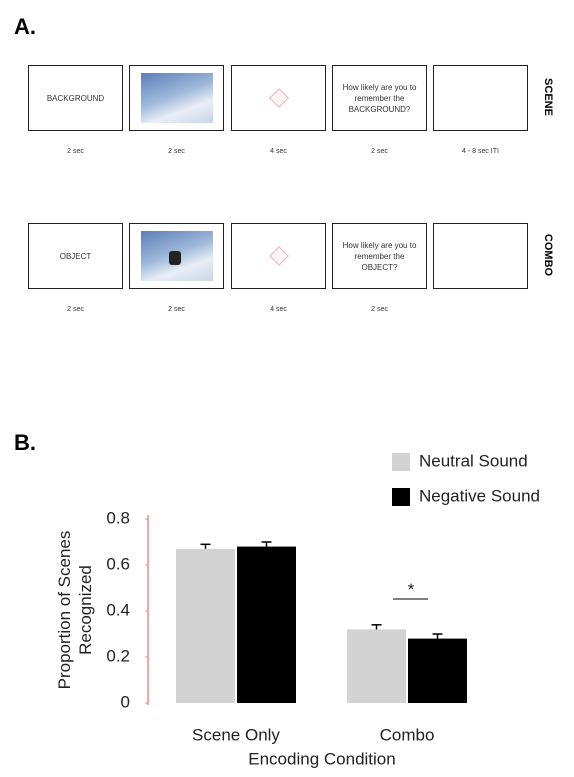  What do you see at coordinates (75, 98) in the screenshot?
I see `frame: BACKGROUND` at bounding box center [75, 98].